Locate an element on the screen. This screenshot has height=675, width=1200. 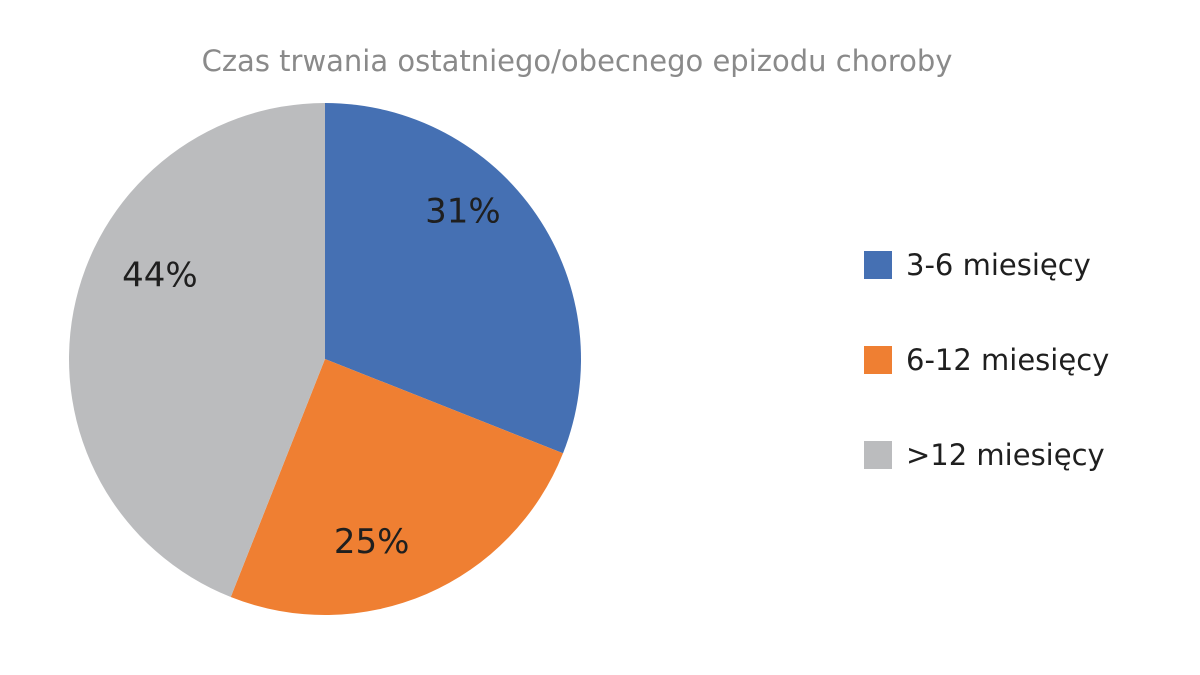
legend-label: 6-12 miesięcy is located at coordinates (1007, 360).